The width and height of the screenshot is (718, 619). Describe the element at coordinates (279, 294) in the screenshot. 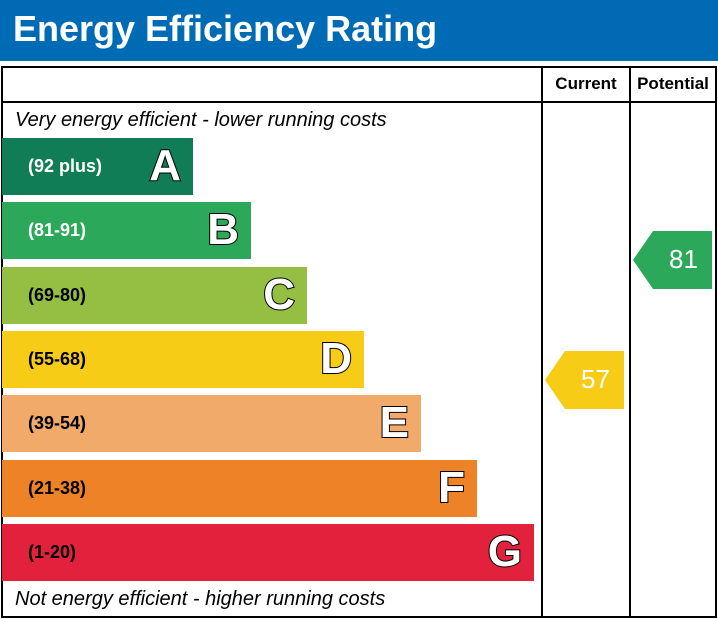

I see `band-letter: C` at that location.